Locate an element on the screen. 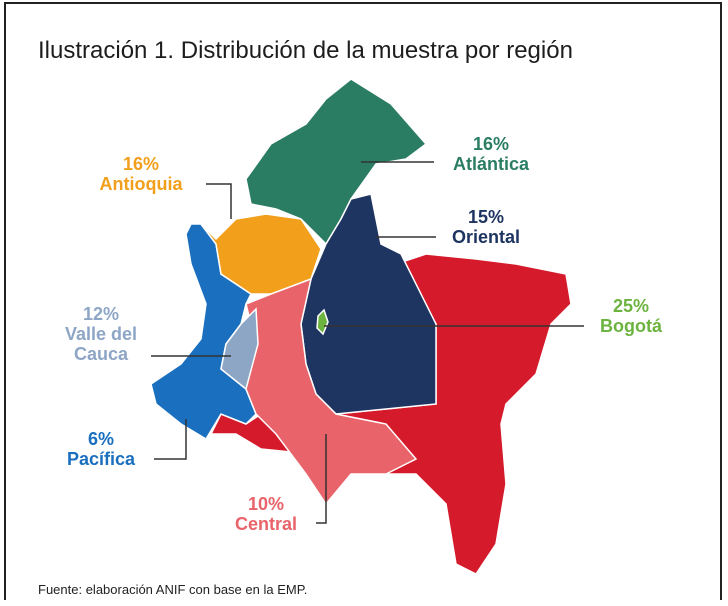  region-label: 12% Valle del Cauca is located at coordinates (101, 334).